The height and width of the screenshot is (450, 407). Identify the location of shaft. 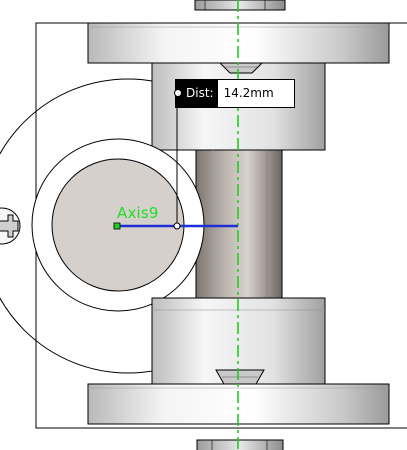
(239, 224).